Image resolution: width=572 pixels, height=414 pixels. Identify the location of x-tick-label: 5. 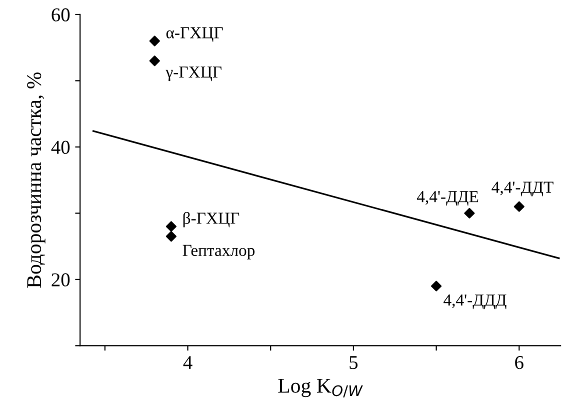
(354, 363).